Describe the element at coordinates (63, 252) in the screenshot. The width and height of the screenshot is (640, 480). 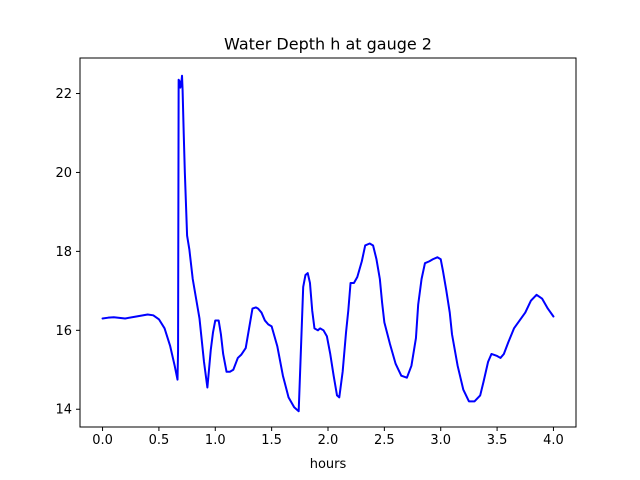
I see `y-tick-label: 18` at that location.